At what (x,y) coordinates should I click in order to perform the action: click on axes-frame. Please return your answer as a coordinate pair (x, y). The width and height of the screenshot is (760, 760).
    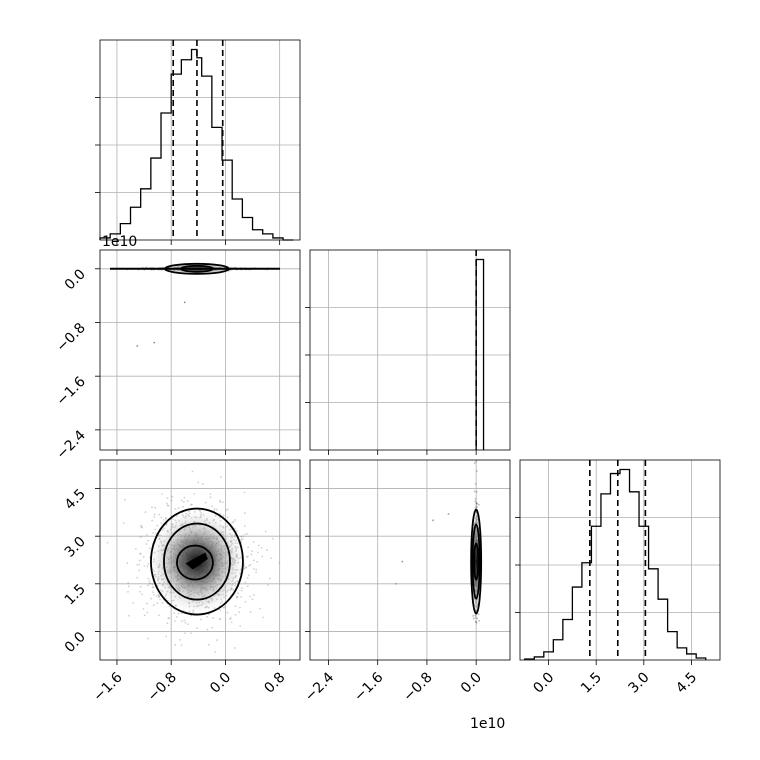
    Looking at the image, I should click on (620, 560).